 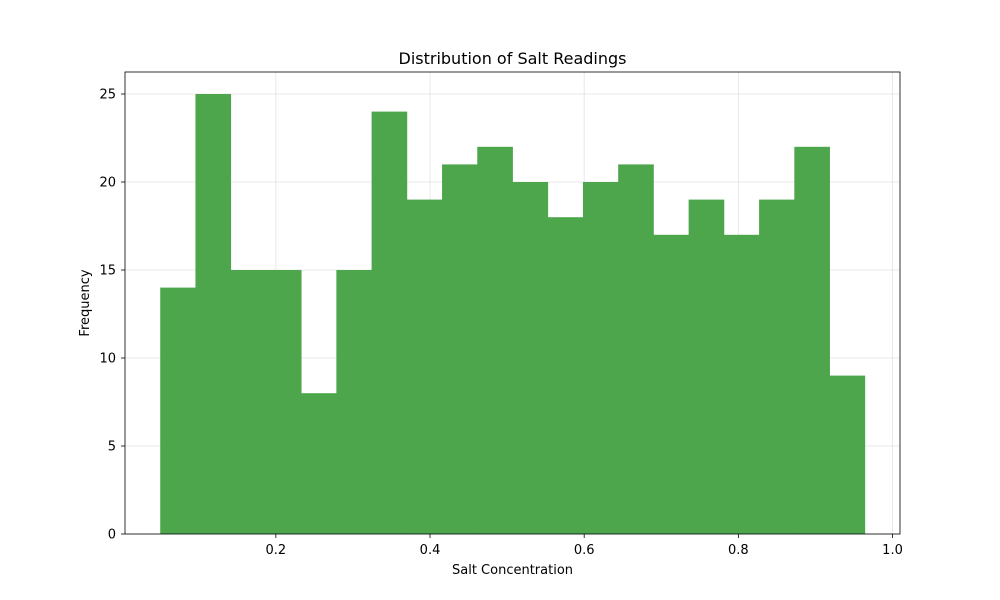 I want to click on x-tick-label: 0.8, so click(x=738, y=550).